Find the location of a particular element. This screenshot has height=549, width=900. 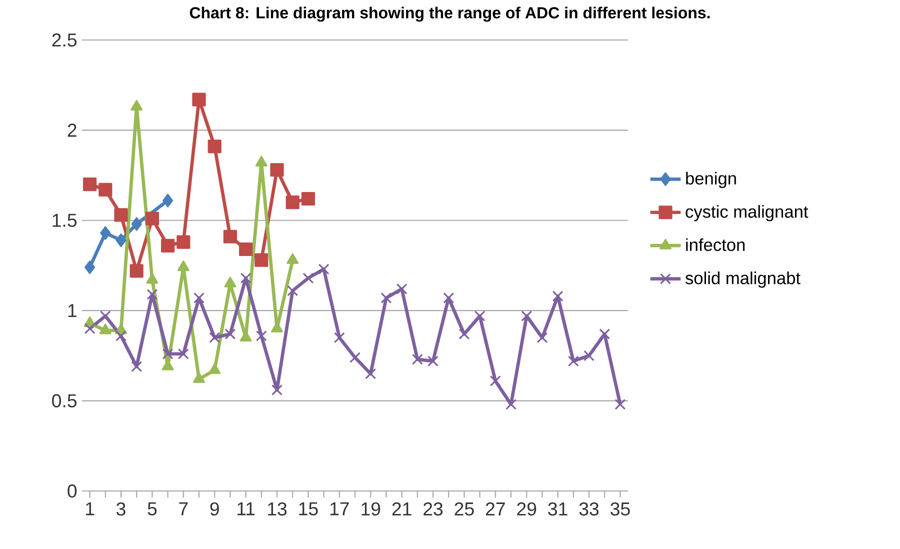

y-tick-label: 2.5 is located at coordinates (64, 40).